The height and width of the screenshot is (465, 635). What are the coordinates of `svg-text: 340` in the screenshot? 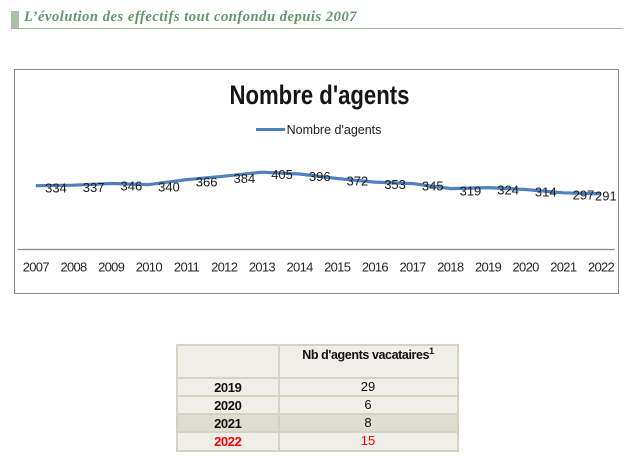 It's located at (169, 186).